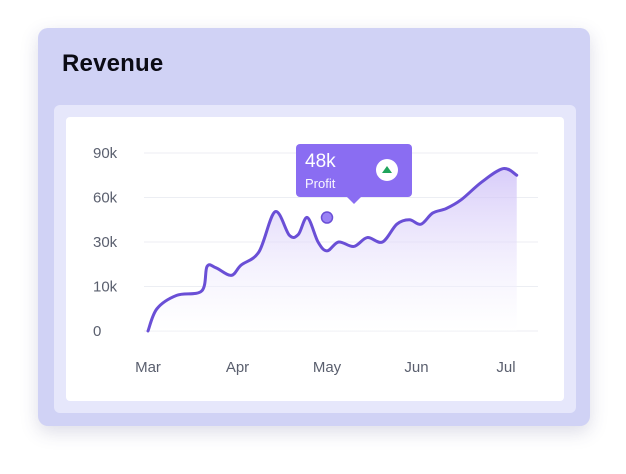  I want to click on y-tick-label: 10k, so click(105, 287).